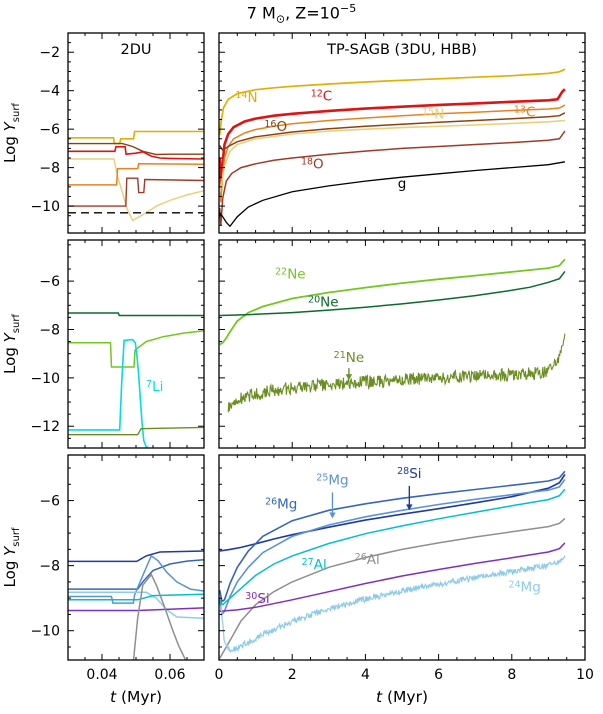  I want to click on x-tick-label: 8, so click(511, 675).